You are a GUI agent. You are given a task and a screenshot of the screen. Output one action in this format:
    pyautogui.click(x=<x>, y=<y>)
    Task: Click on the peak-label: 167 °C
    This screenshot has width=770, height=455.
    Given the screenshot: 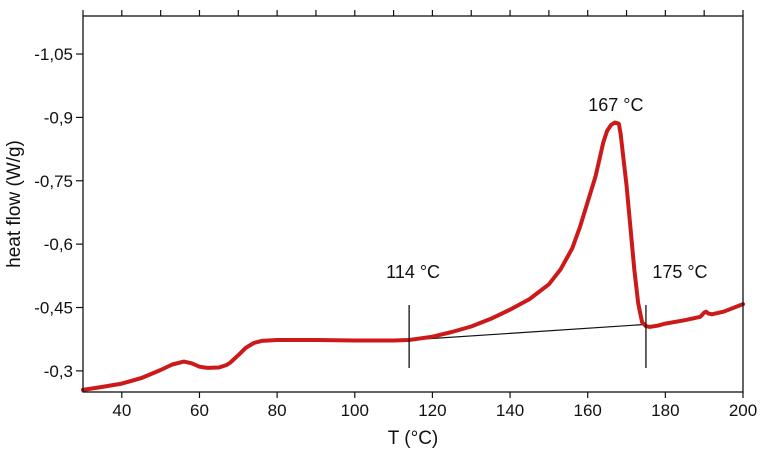 What is the action you would take?
    pyautogui.click(x=615, y=105)
    